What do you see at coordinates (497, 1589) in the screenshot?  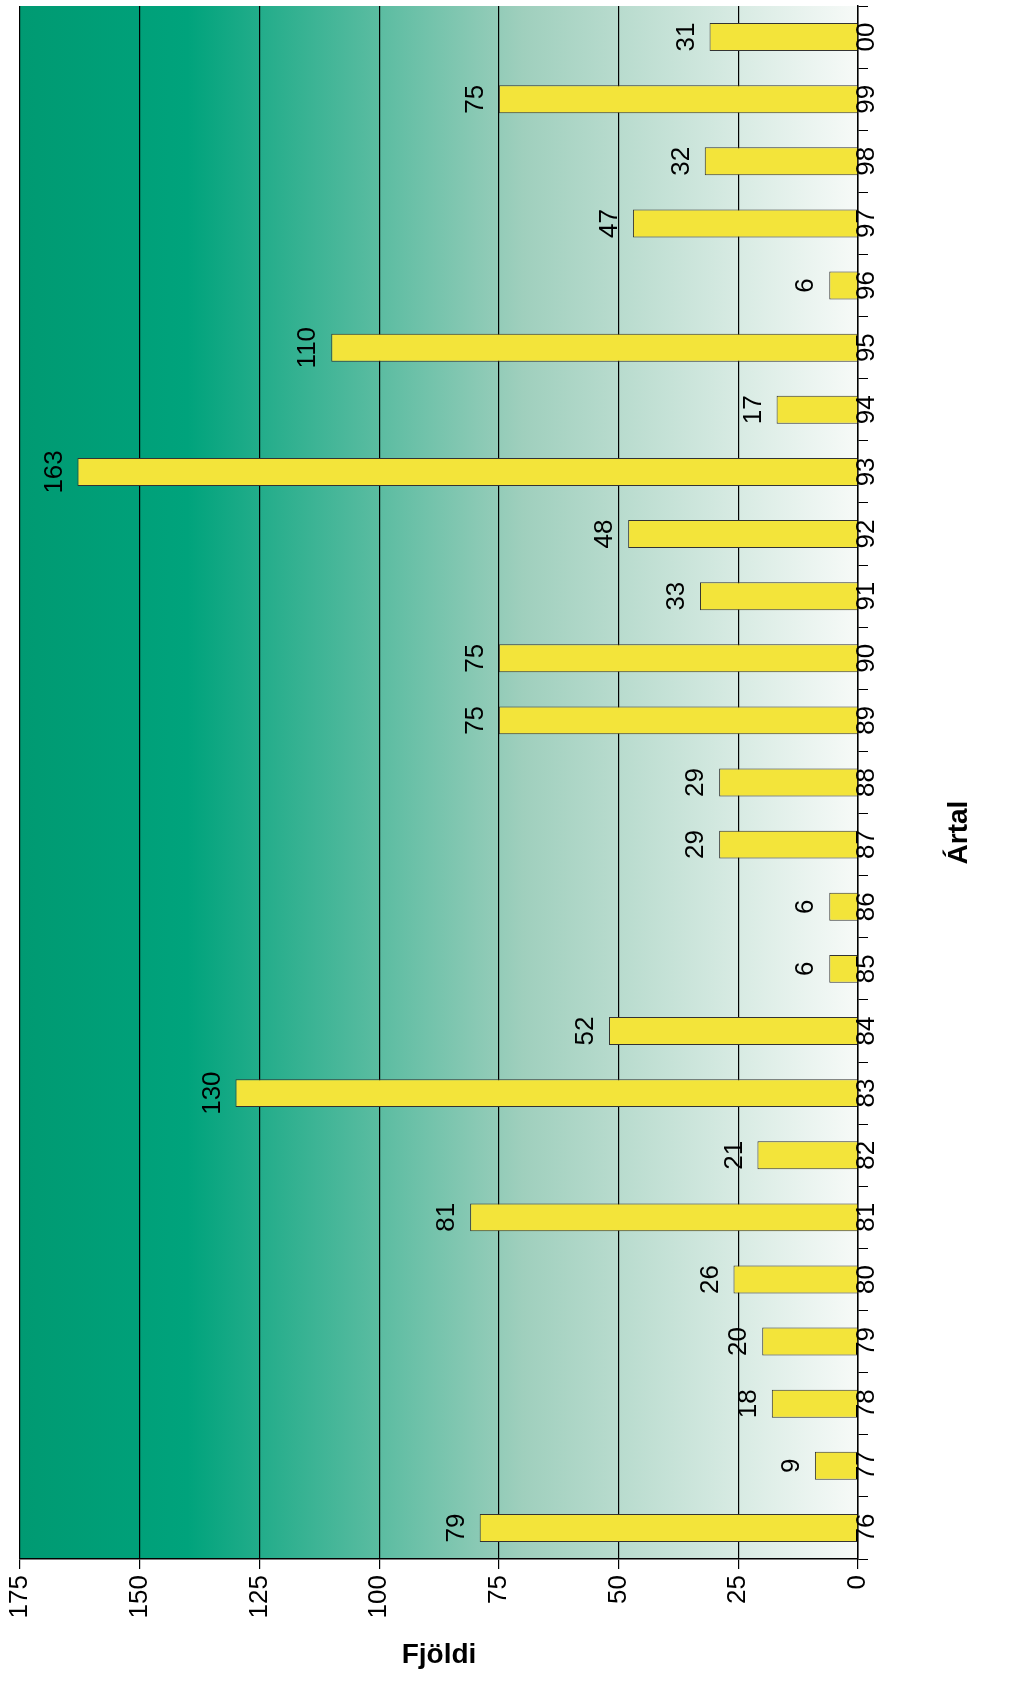 I see `x-tick-label: 75` at bounding box center [497, 1589].